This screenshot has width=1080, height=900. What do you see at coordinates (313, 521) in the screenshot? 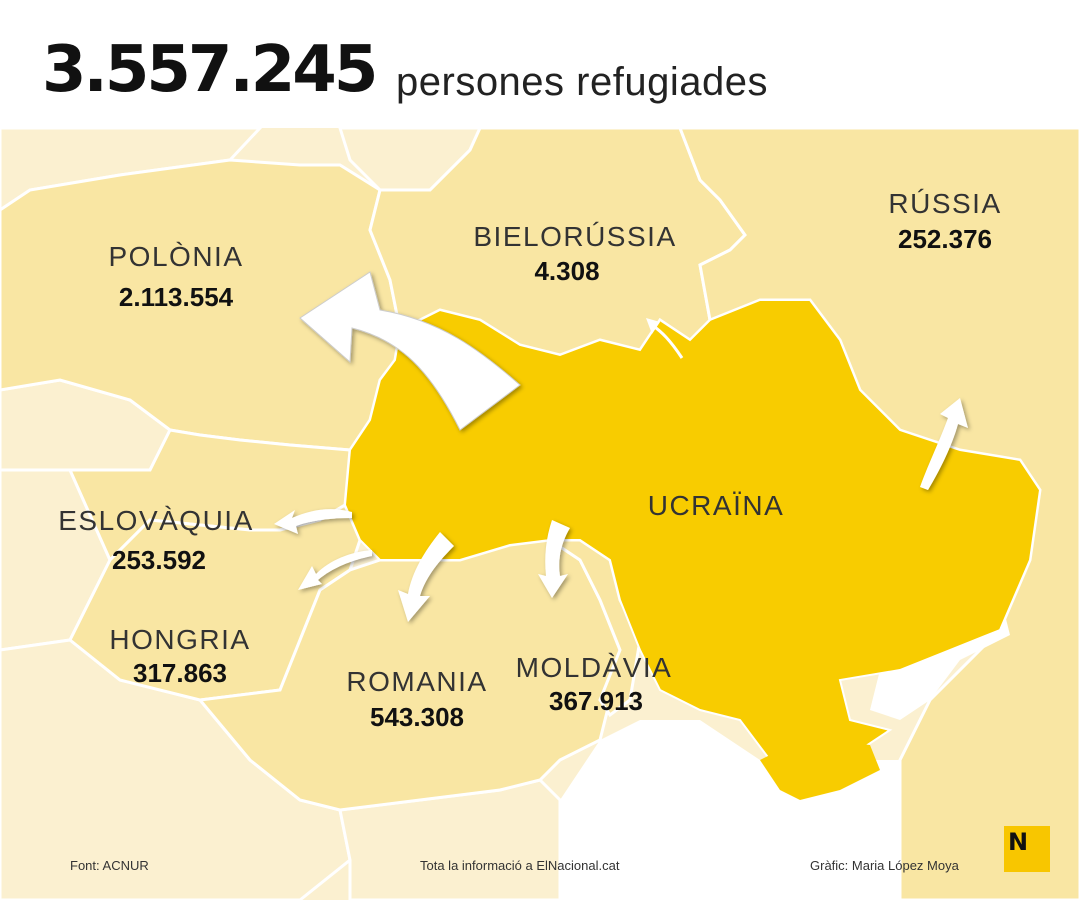
I see `arrow-to-slovakia` at bounding box center [313, 521].